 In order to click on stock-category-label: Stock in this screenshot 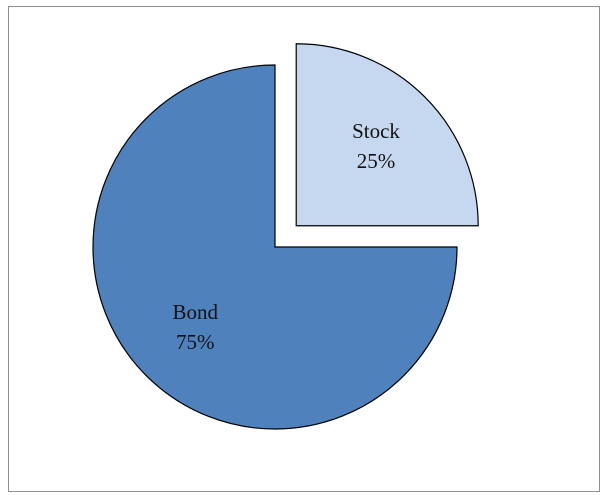, I will do `click(376, 131)`.